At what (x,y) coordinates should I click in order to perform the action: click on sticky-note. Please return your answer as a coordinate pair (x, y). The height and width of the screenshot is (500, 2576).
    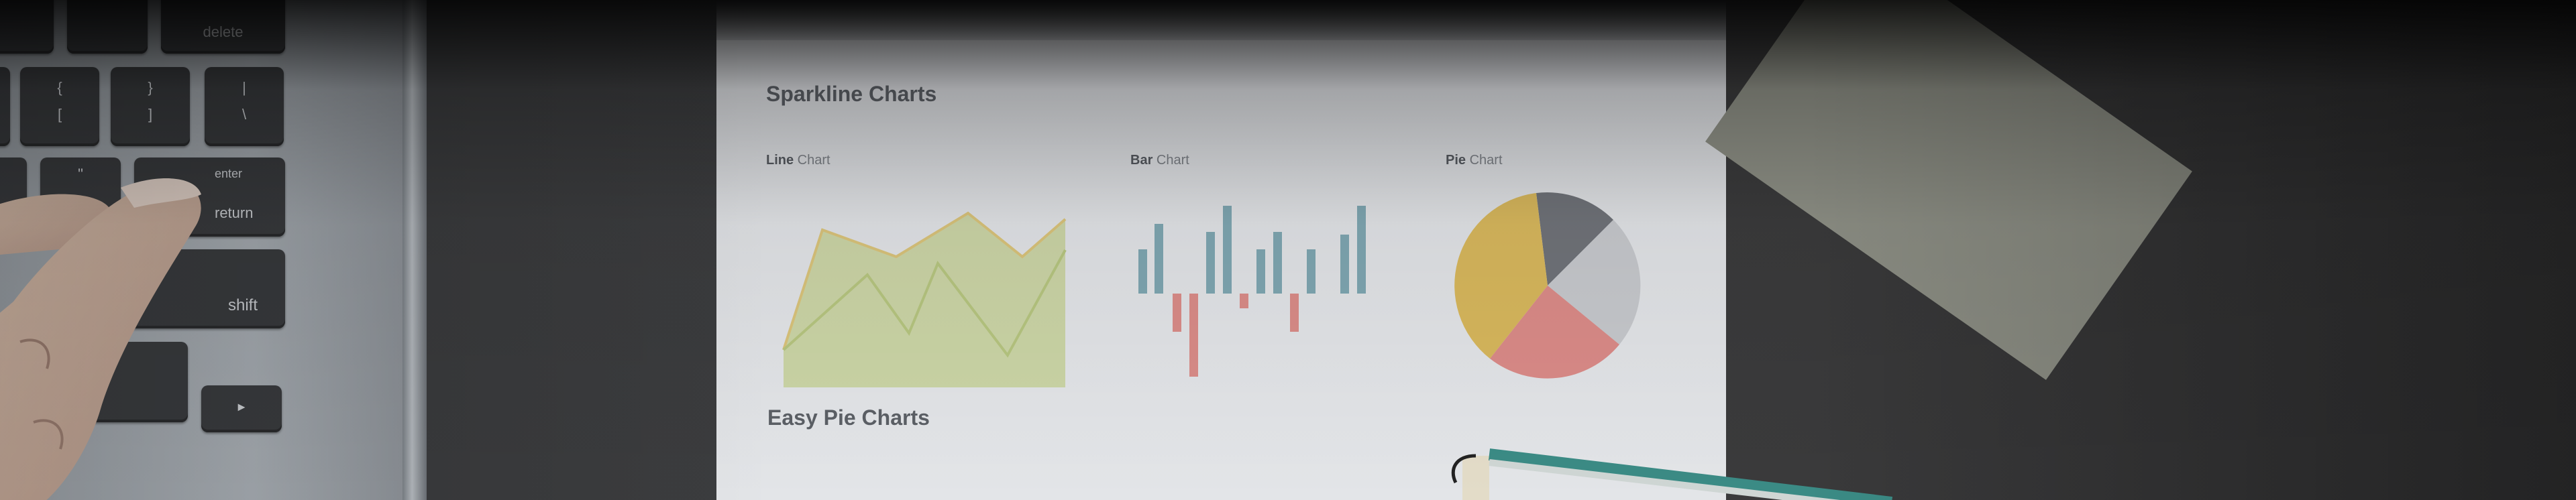
    Looking at the image, I should click on (1948, 190).